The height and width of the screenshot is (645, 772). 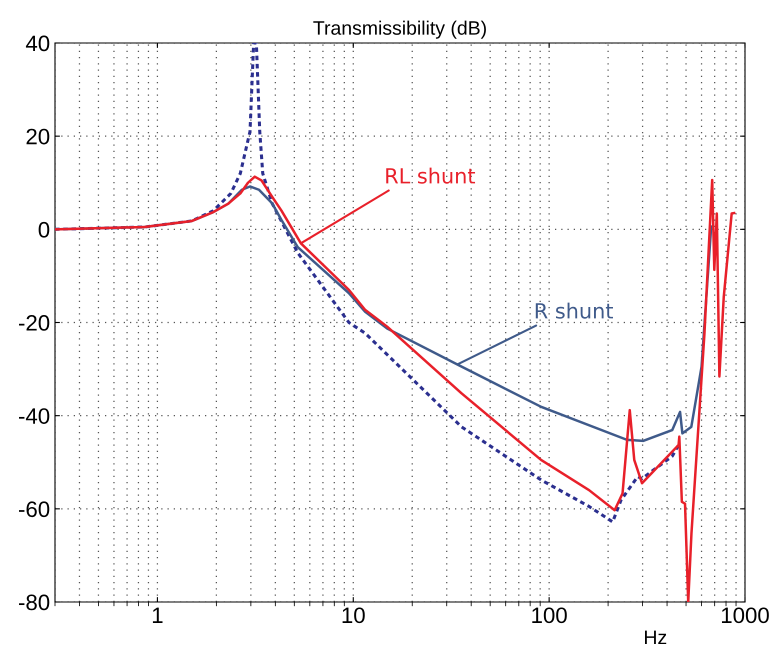 I want to click on annotation: RL shunt, so click(x=431, y=176).